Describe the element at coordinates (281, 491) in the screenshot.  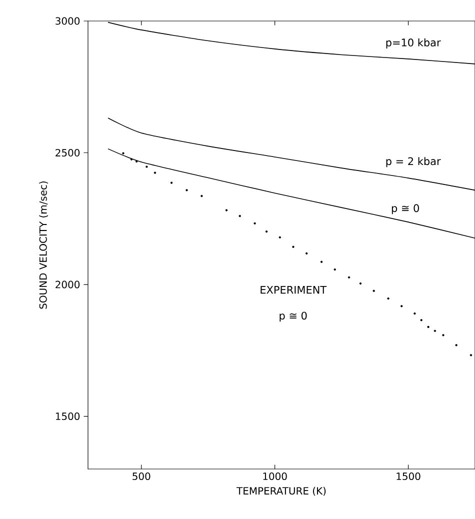
I see `x-axis-title: TEMPERATURE (K)` at that location.